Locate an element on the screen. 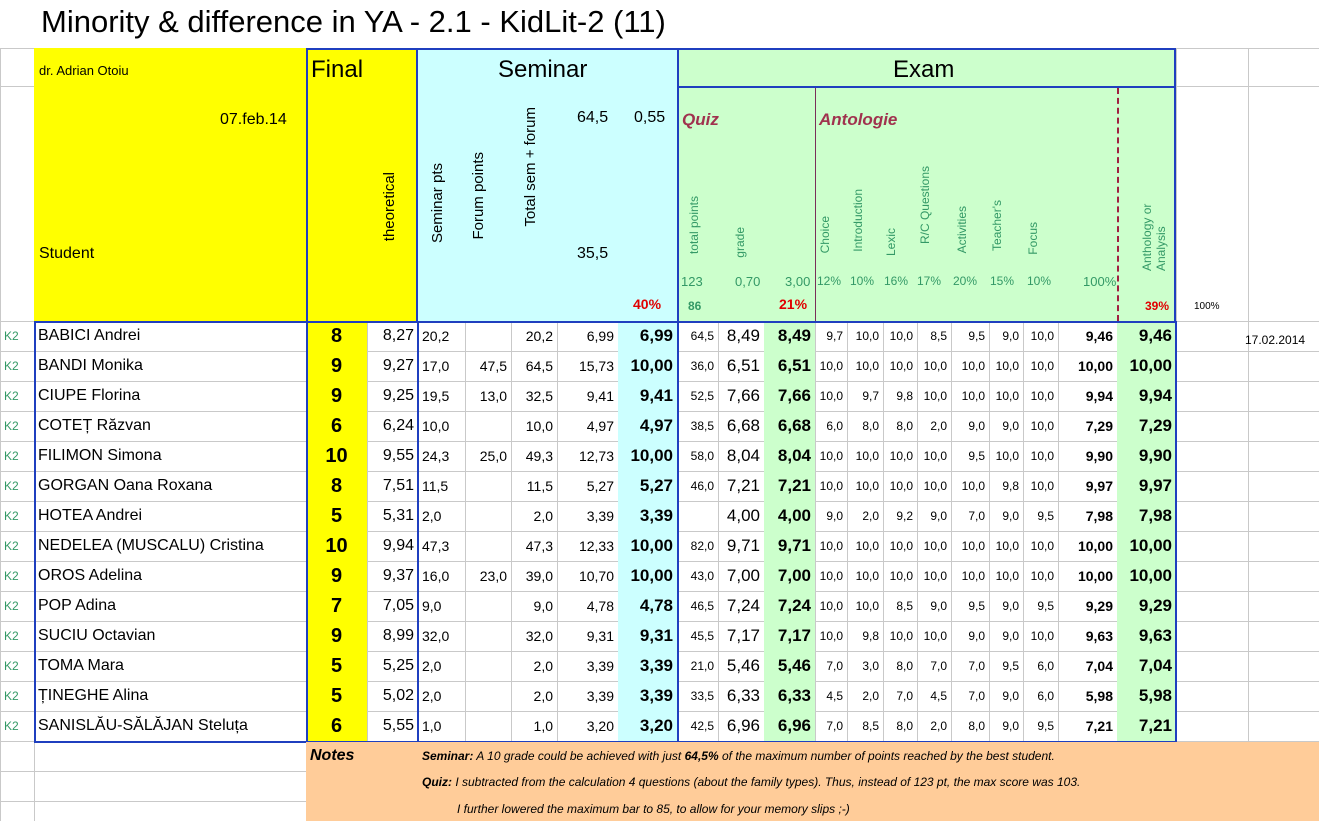 The width and height of the screenshot is (1319, 821). cell-scaled: 6,99 is located at coordinates (600, 336).